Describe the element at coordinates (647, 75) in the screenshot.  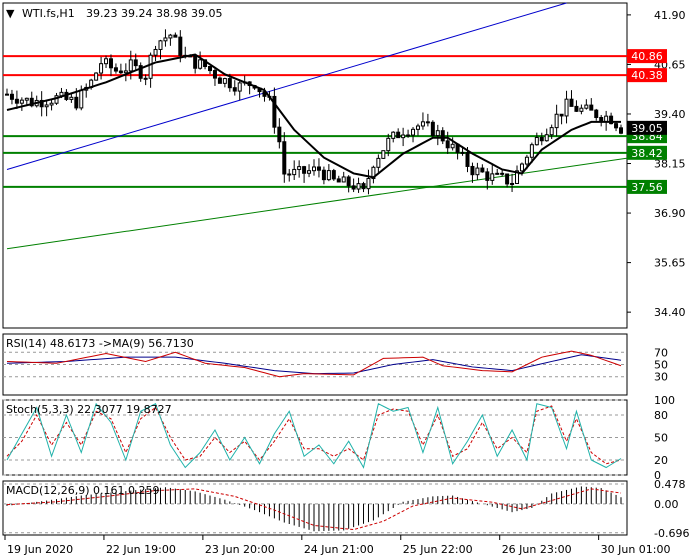
I see `level-label: 40.38` at that location.